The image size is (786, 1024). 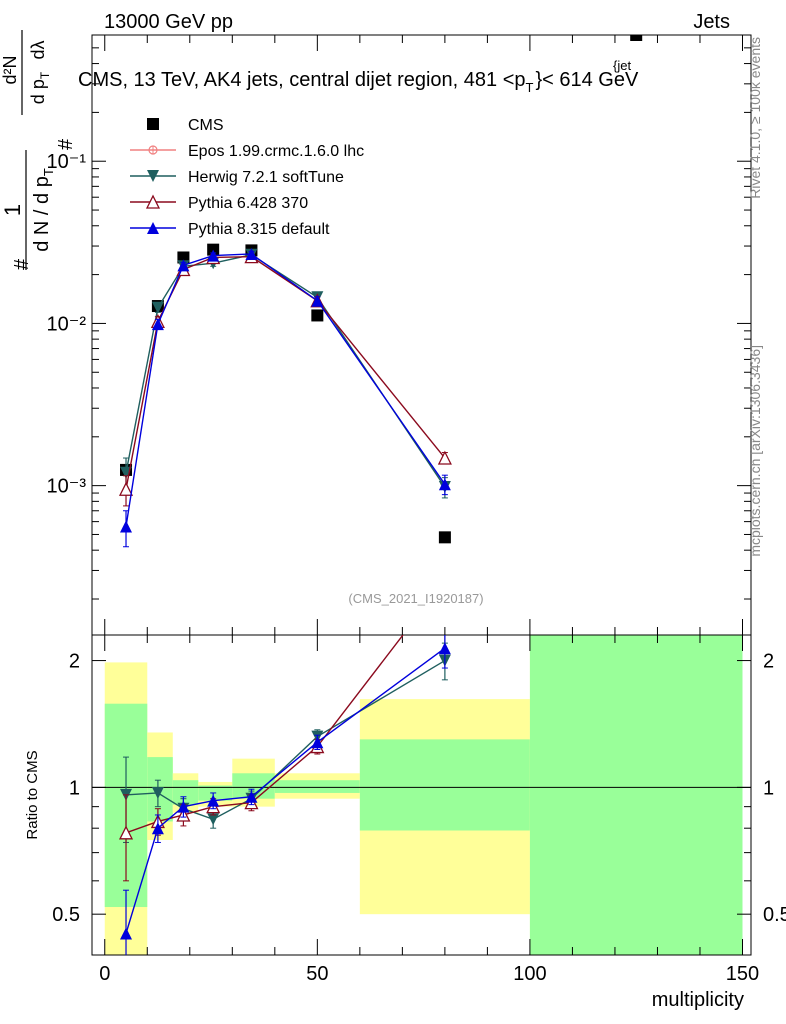 I want to click on ylabel-frac-den: d N / d p, so click(x=42, y=214).